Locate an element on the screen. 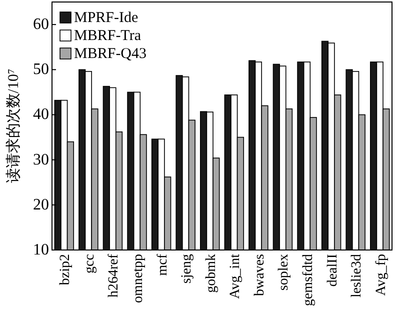 The height and width of the screenshot is (322, 400). x-tick-label: gcc is located at coordinates (90, 264).